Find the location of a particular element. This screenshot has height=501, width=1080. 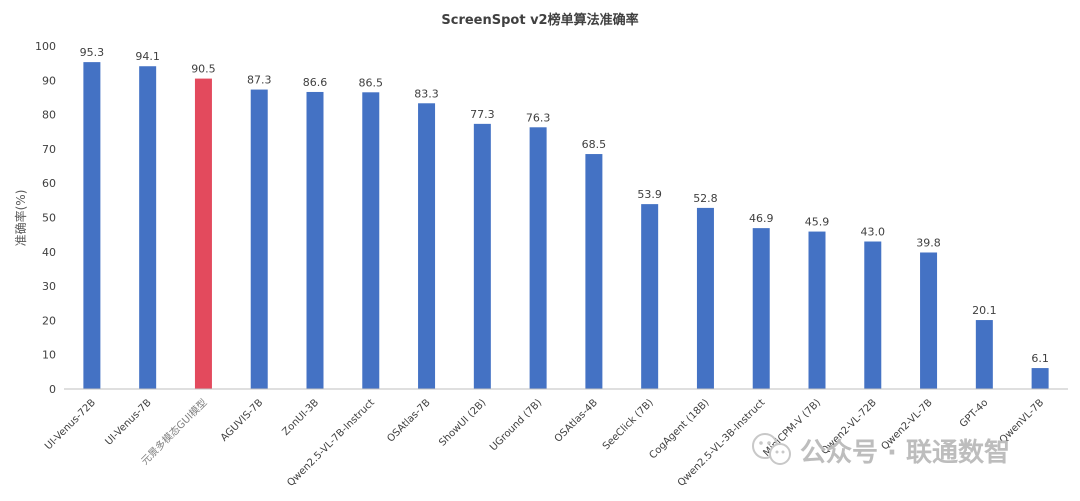

data-label: 39.8 is located at coordinates (928, 242).